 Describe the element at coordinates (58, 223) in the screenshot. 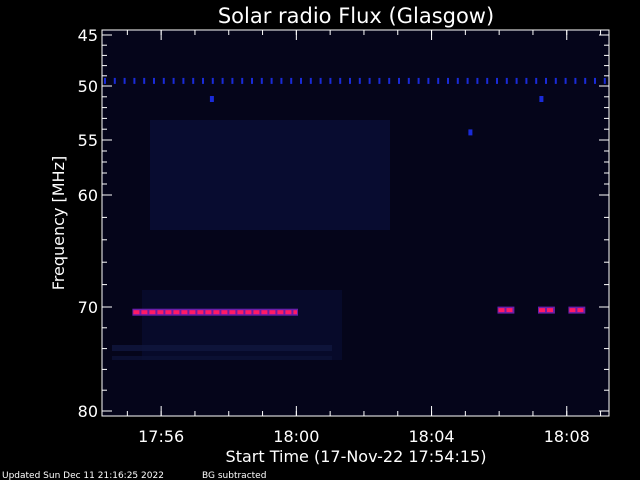

I see `y-axis-title: Frequency [MHz]` at that location.